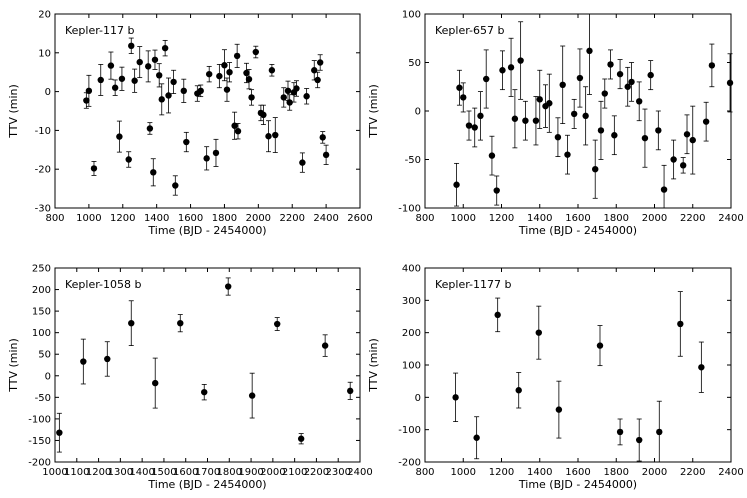 This screenshot has height=498, width=747. I want to click on x-tick-label: 2400, so click(359, 472).